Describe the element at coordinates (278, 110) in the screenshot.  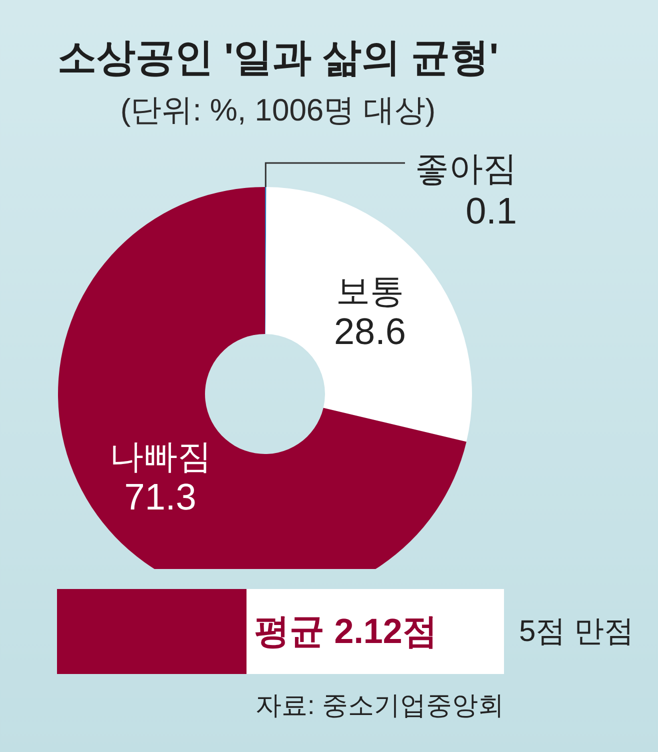
I see `subtitle: (단위: %, 1006명 대상)` at that location.